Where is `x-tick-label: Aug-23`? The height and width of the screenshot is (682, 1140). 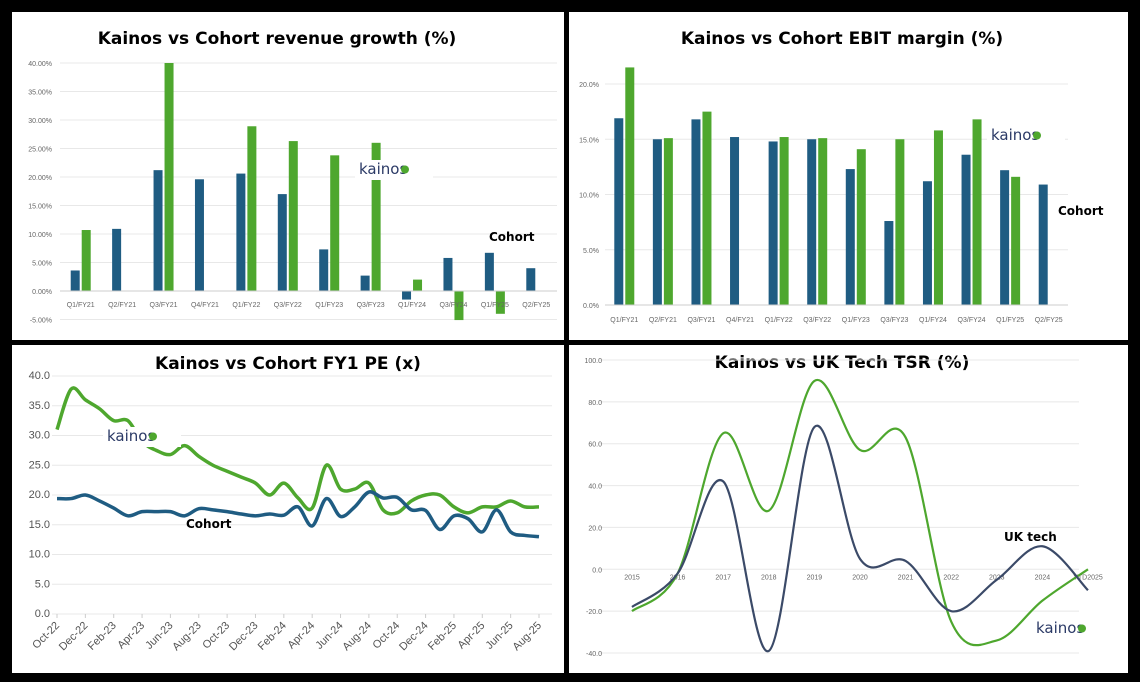
x-tick-label: Aug-23 is located at coordinates (187, 637).